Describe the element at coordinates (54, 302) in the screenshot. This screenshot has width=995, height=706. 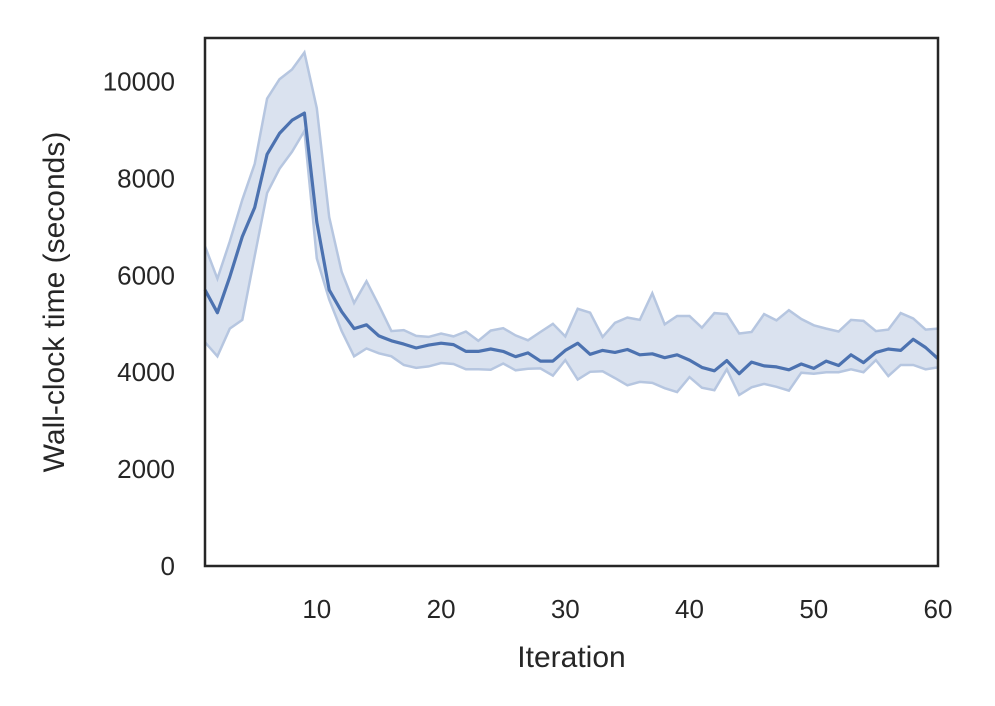
I see `y-axis-label: Wall-clock time (seconds)` at that location.